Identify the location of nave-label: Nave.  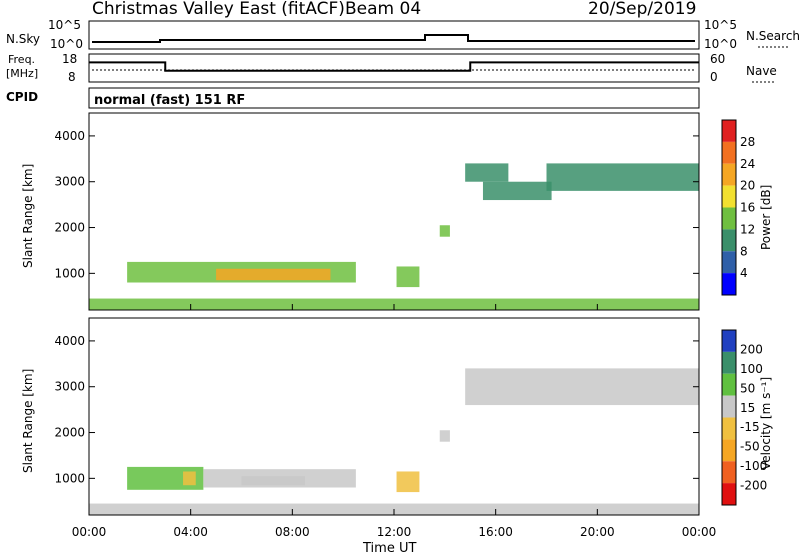
(761, 71).